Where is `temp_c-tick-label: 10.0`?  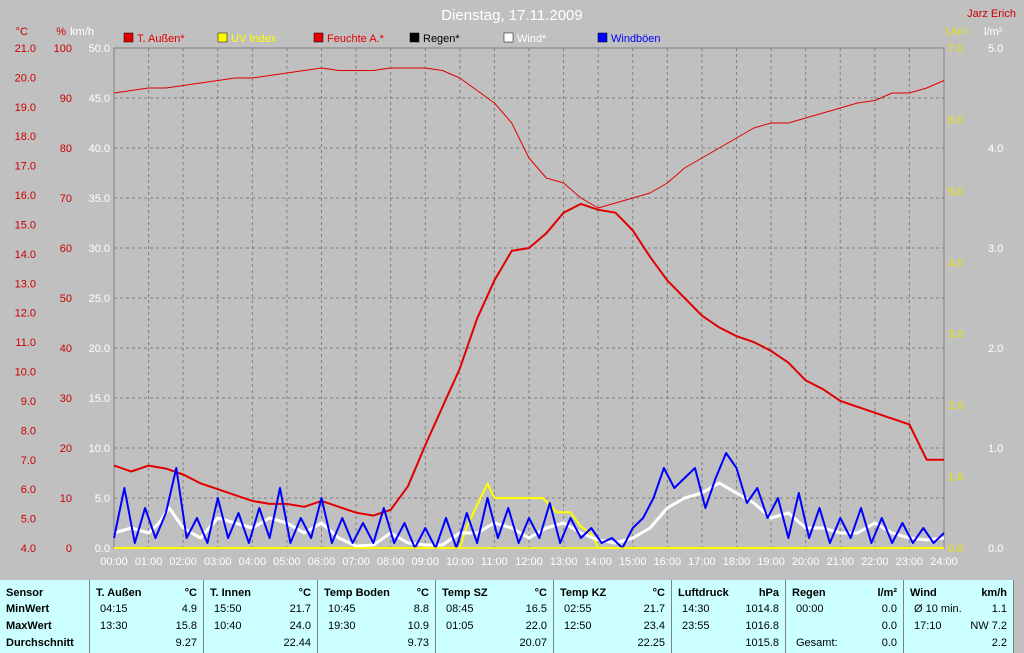
temp_c-tick-label: 10.0 is located at coordinates (25, 373).